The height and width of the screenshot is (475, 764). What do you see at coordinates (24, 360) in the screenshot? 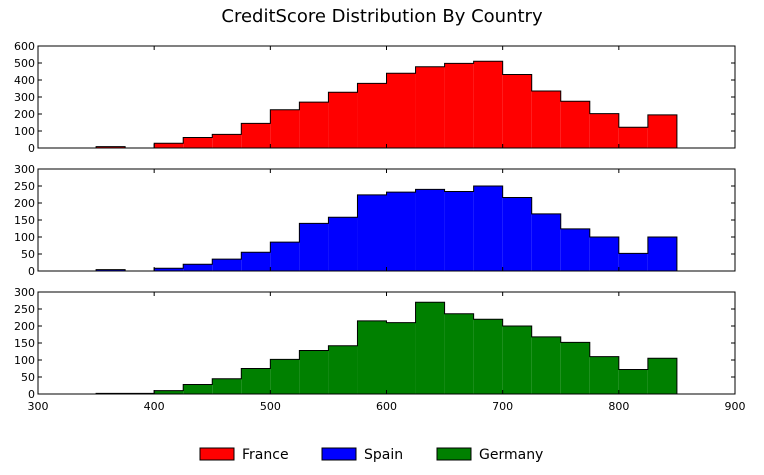
I see `y-tick-label-germany: 100` at bounding box center [24, 360].